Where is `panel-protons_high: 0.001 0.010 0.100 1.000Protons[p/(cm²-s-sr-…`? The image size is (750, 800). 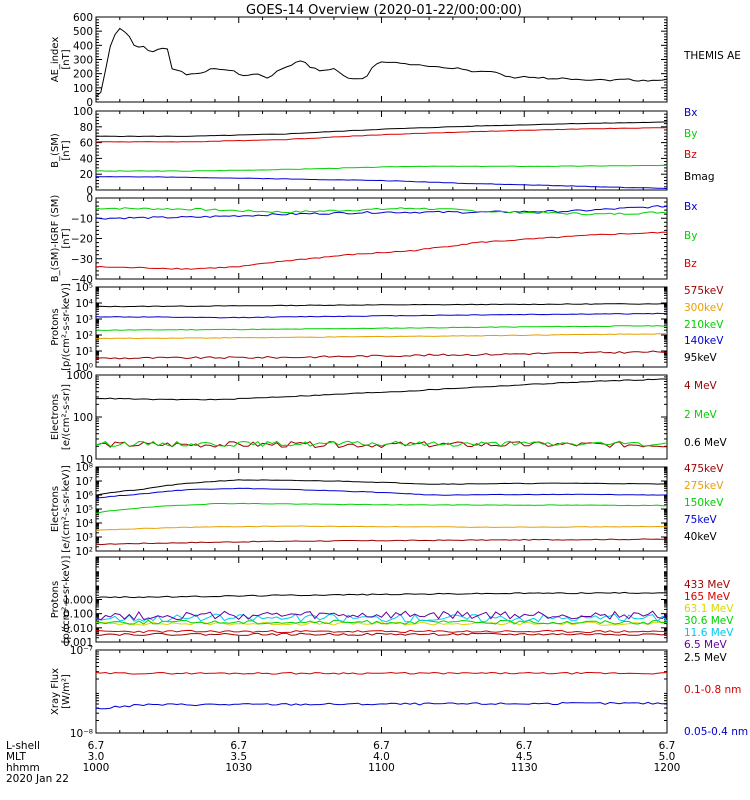 panel-protons_high: 0.001 0.010 0.100 1.000Protons[p/(cm²-s-sr-… is located at coordinates (392, 610).